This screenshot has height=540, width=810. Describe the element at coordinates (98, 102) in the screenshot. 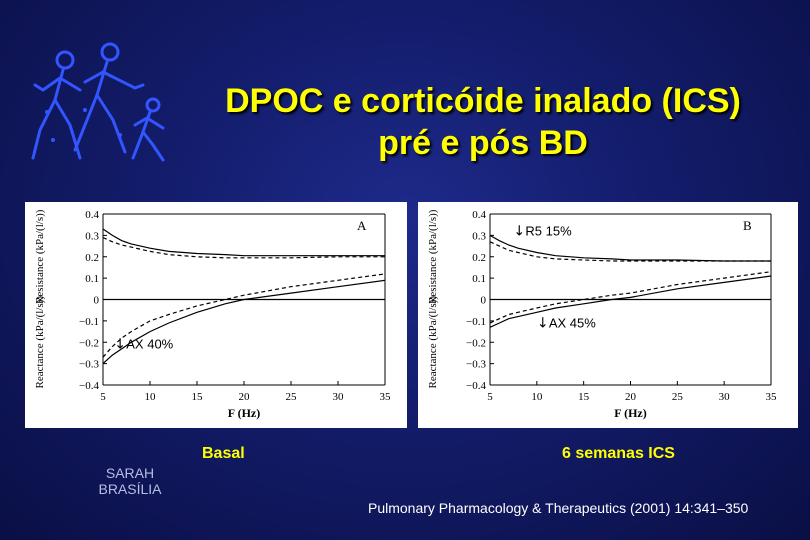

I see `running-family-icon` at that location.